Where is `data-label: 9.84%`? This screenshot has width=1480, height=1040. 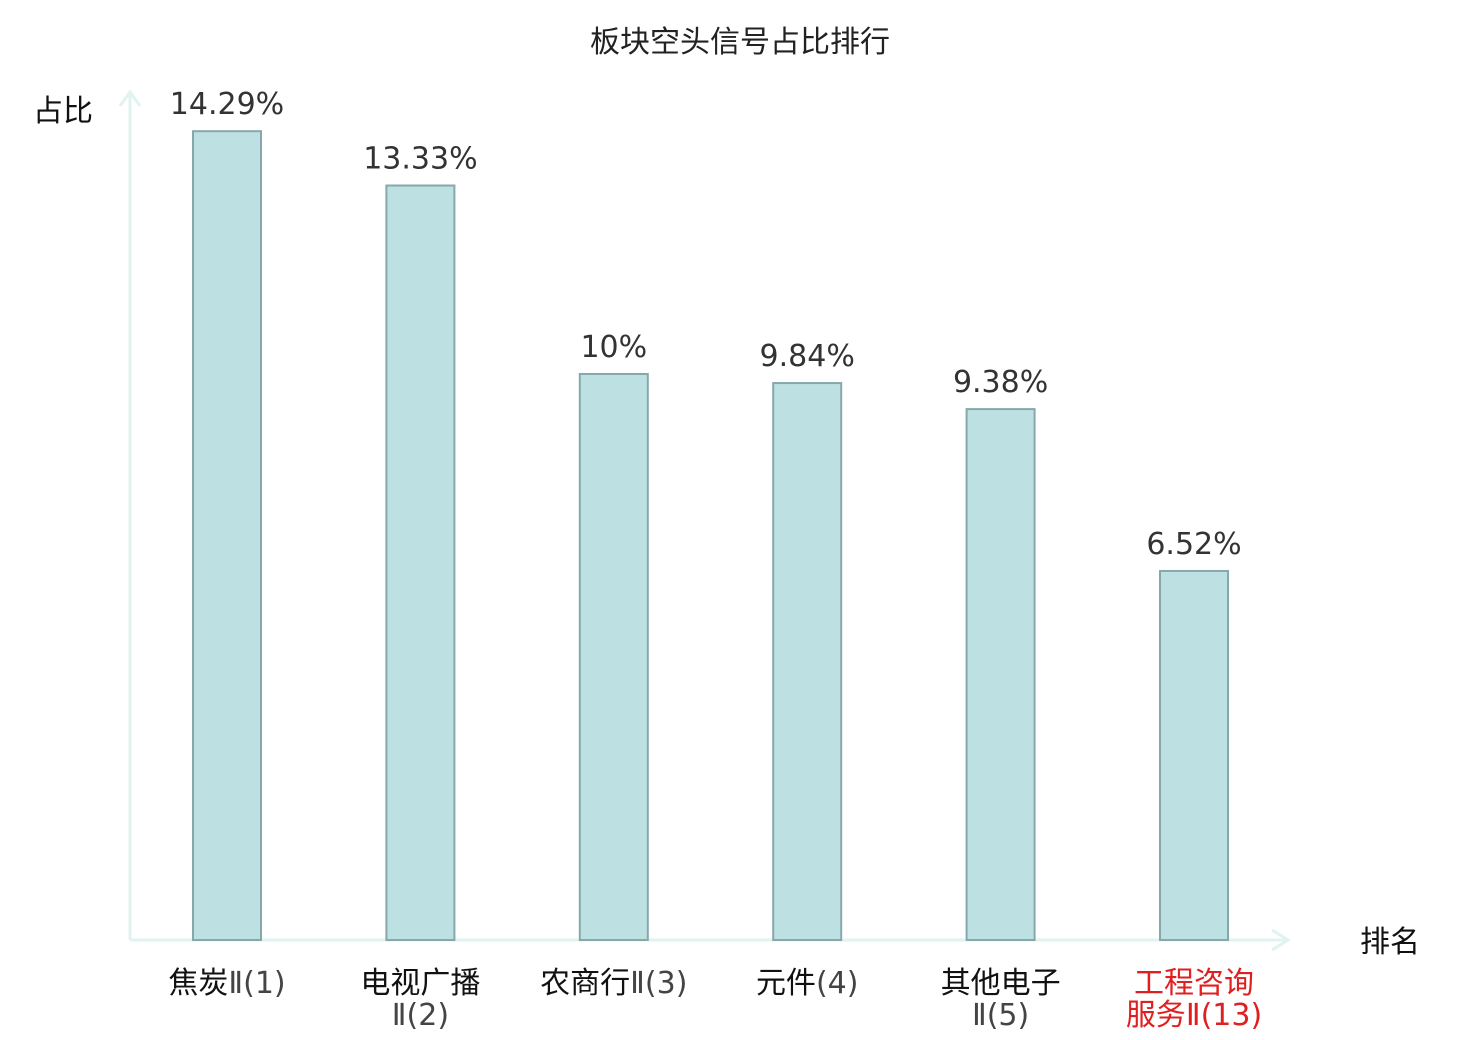 data-label: 9.84% is located at coordinates (807, 356).